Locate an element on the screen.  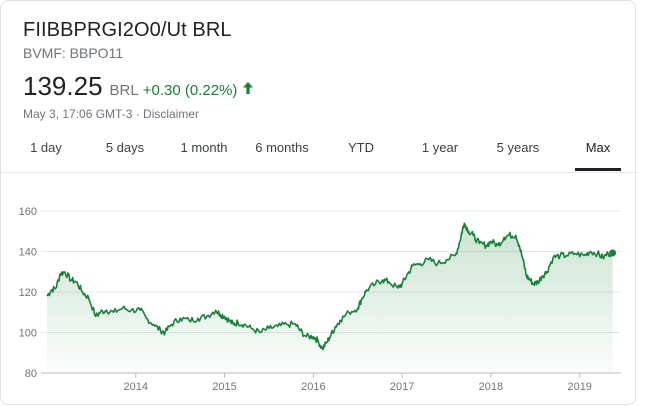
latest-price-point is located at coordinates (613, 253).